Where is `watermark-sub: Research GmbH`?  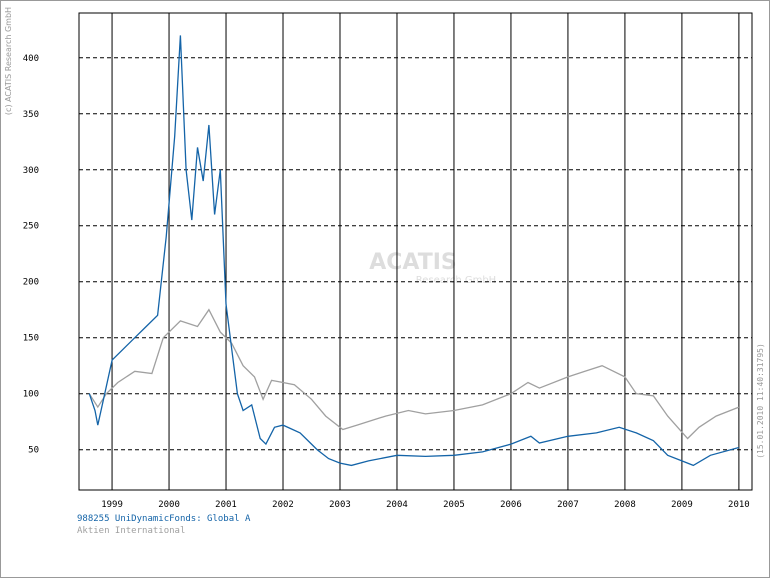
watermark-sub: Research GmbH is located at coordinates (456, 280).